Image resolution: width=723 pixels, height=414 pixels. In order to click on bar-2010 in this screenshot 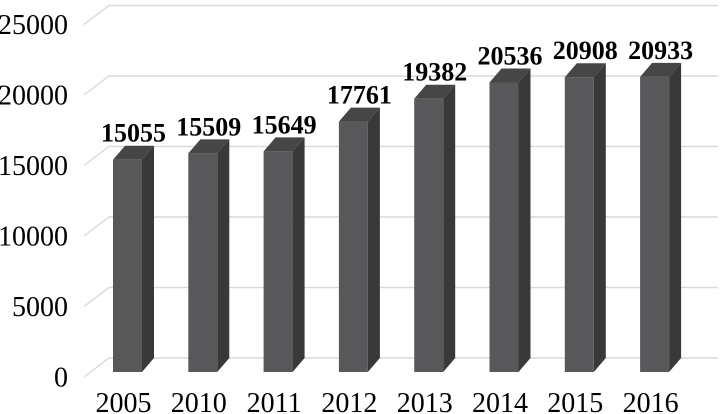, I will do `click(209, 255)`.